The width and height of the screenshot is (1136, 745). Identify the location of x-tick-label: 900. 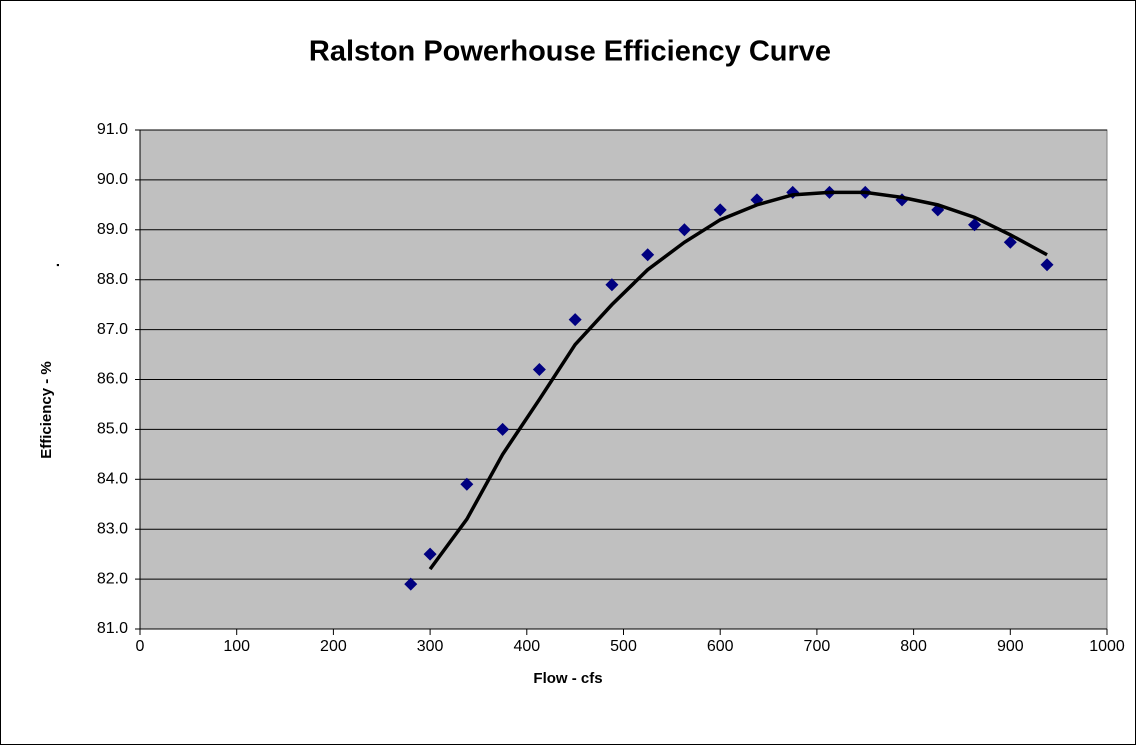
(1010, 646).